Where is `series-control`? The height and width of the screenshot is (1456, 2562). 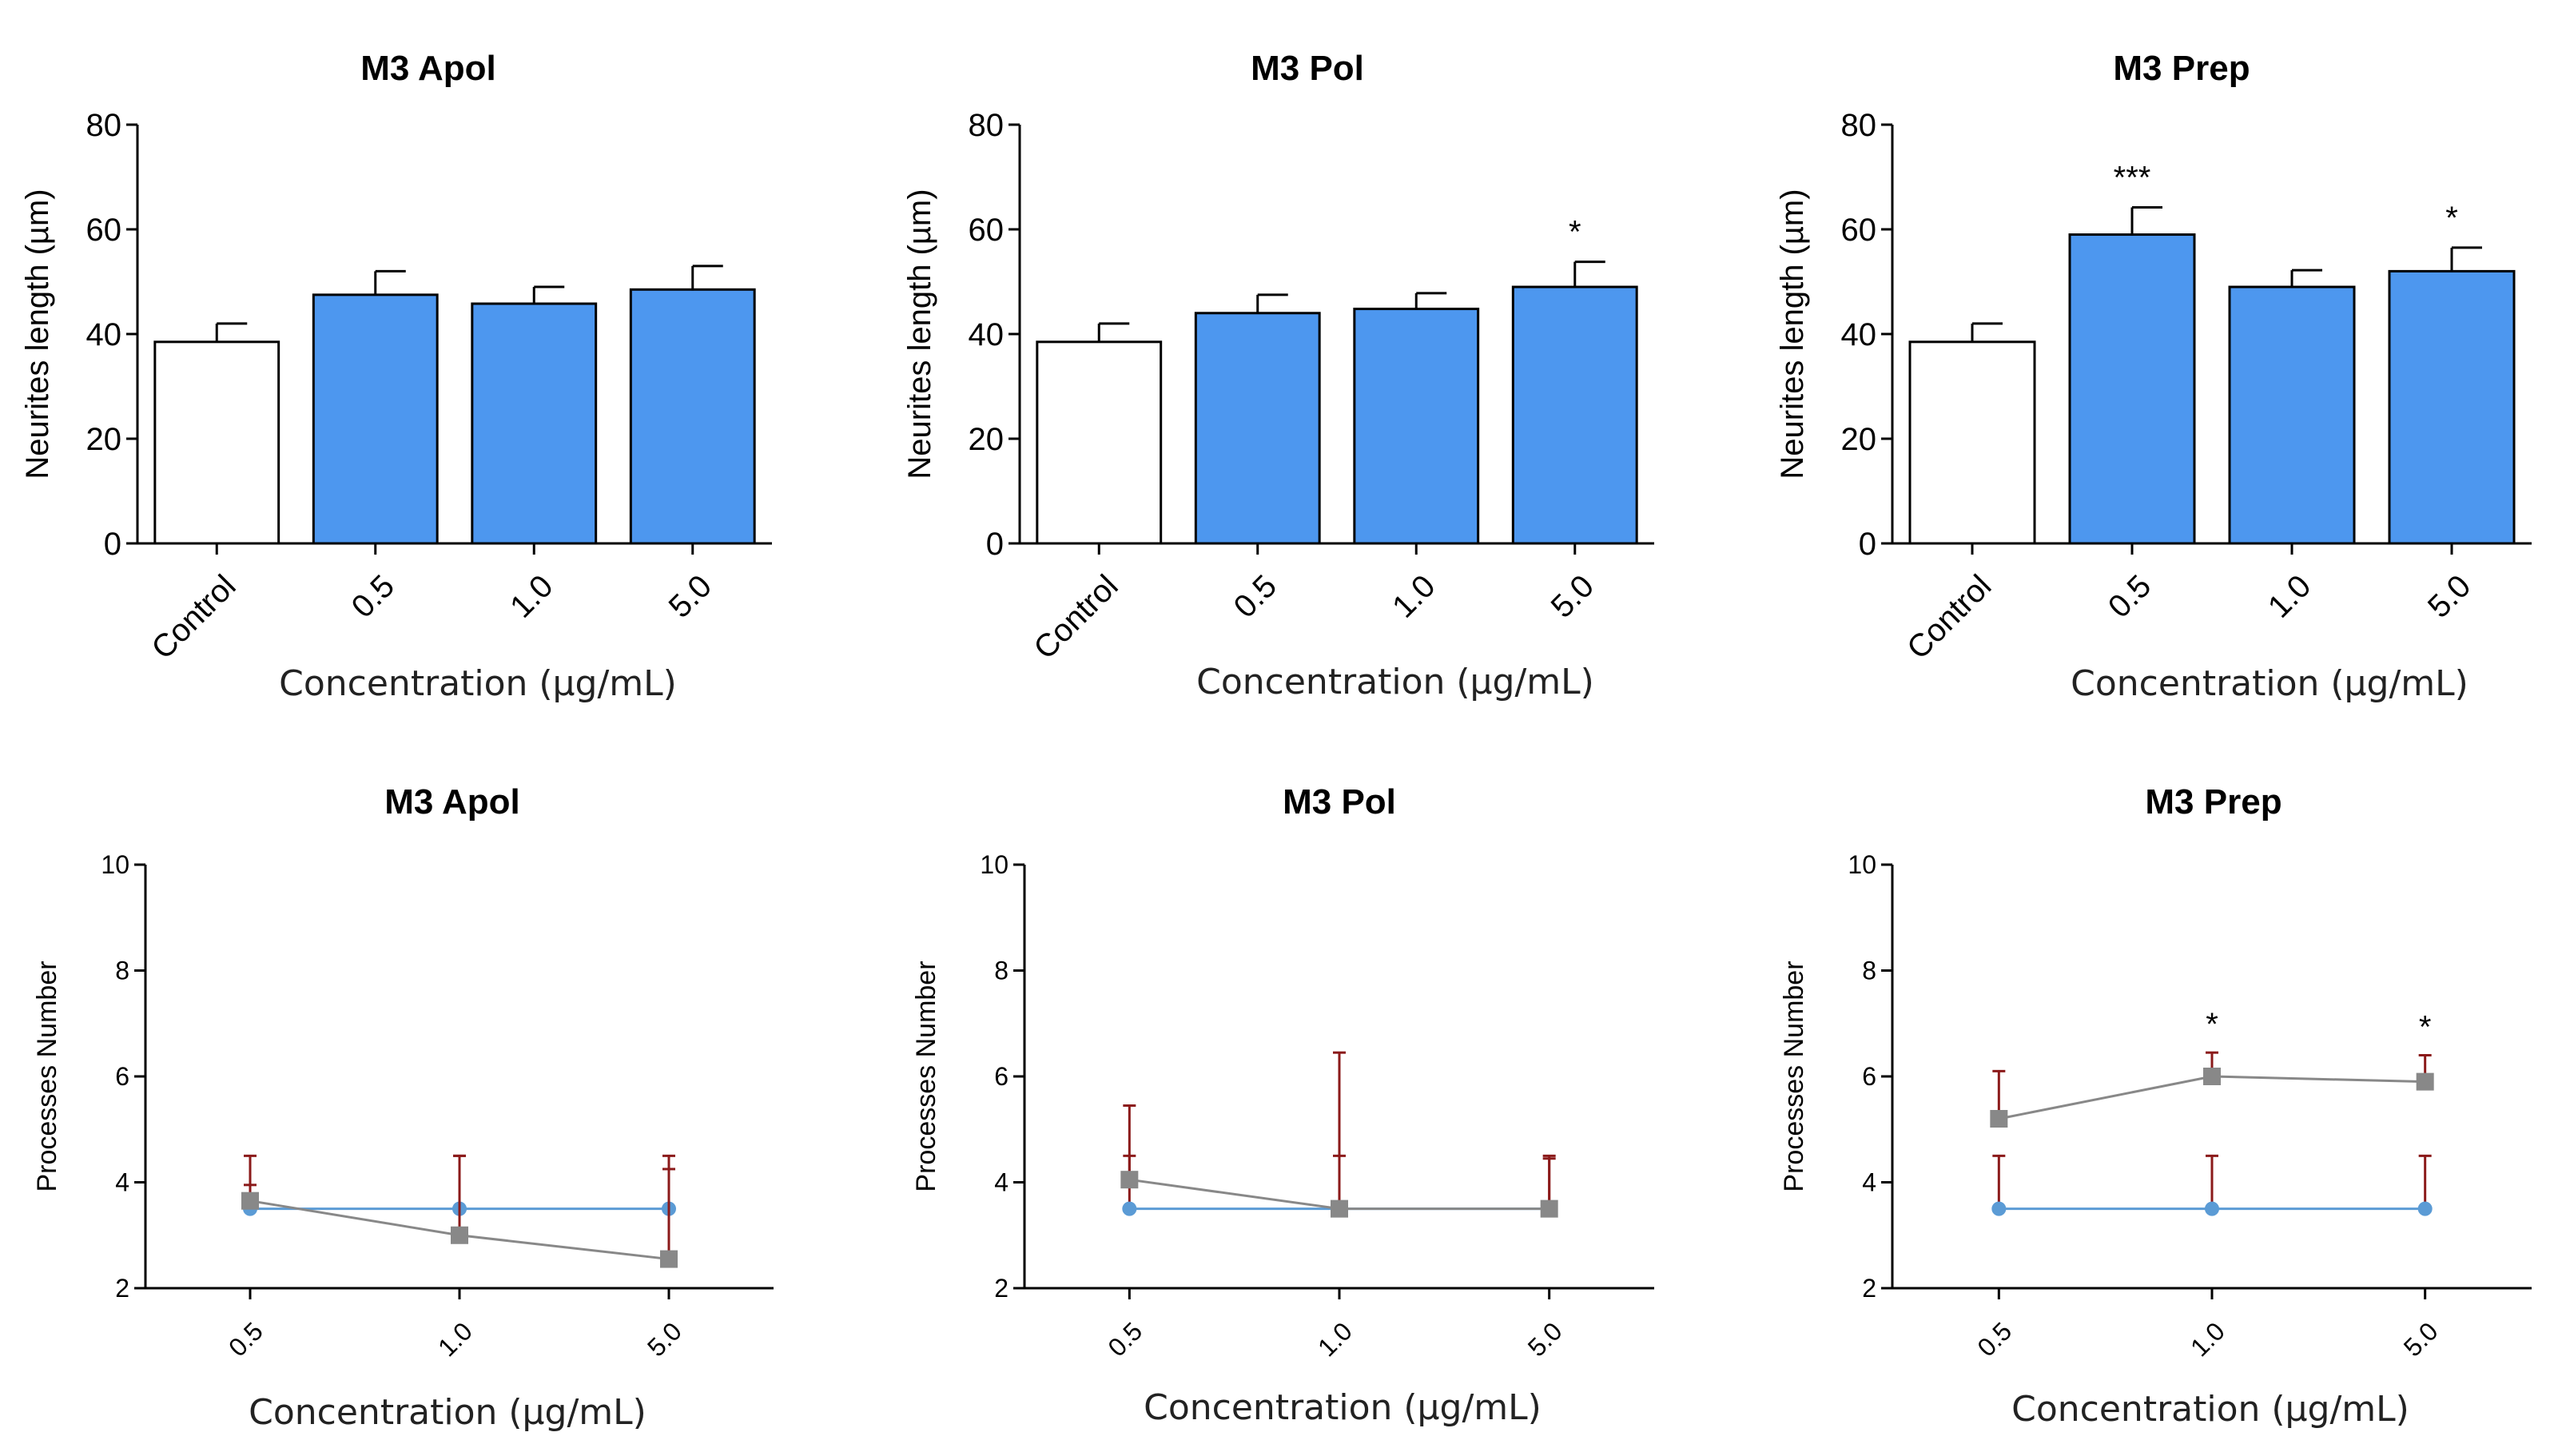 series-control is located at coordinates (2212, 1185).